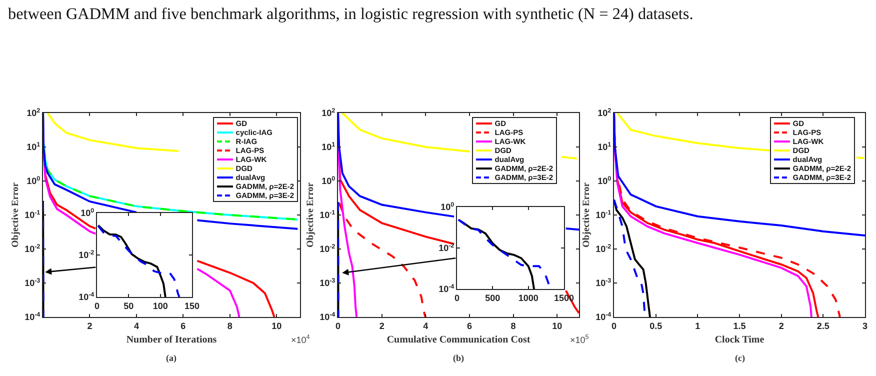  What do you see at coordinates (171, 358) in the screenshot?
I see `text: (a)` at bounding box center [171, 358].